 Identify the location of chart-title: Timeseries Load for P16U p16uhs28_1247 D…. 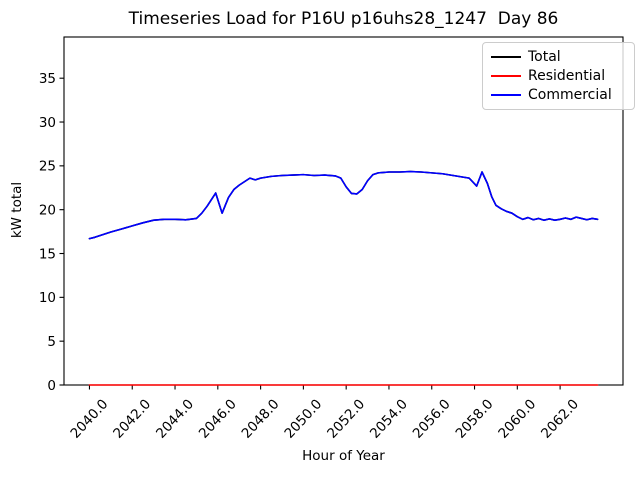
(343, 19).